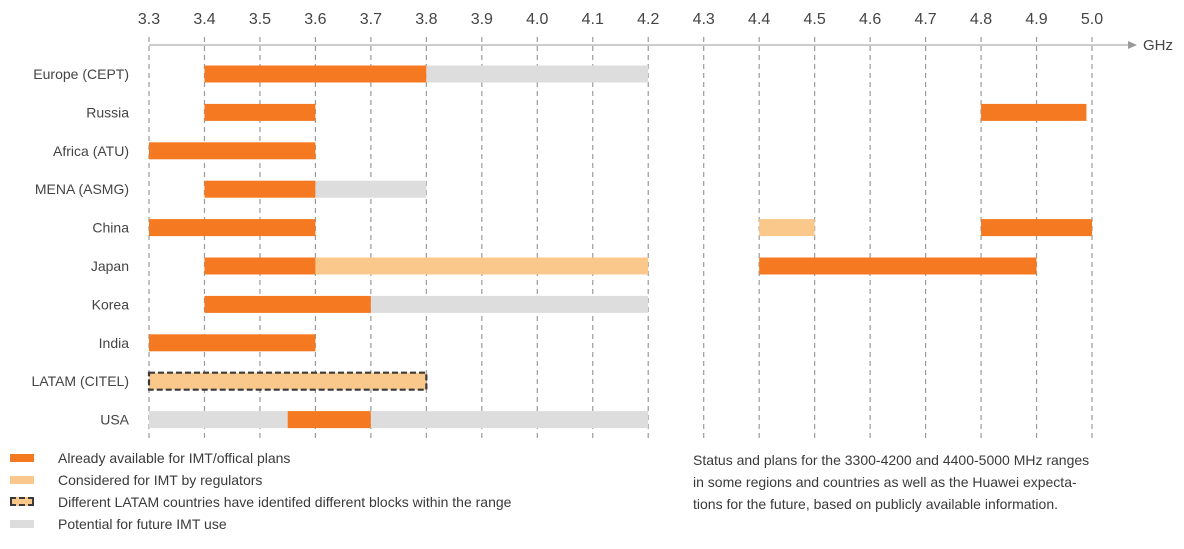  Describe the element at coordinates (371, 19) in the screenshot. I see `x-tick-label: 3.7` at that location.